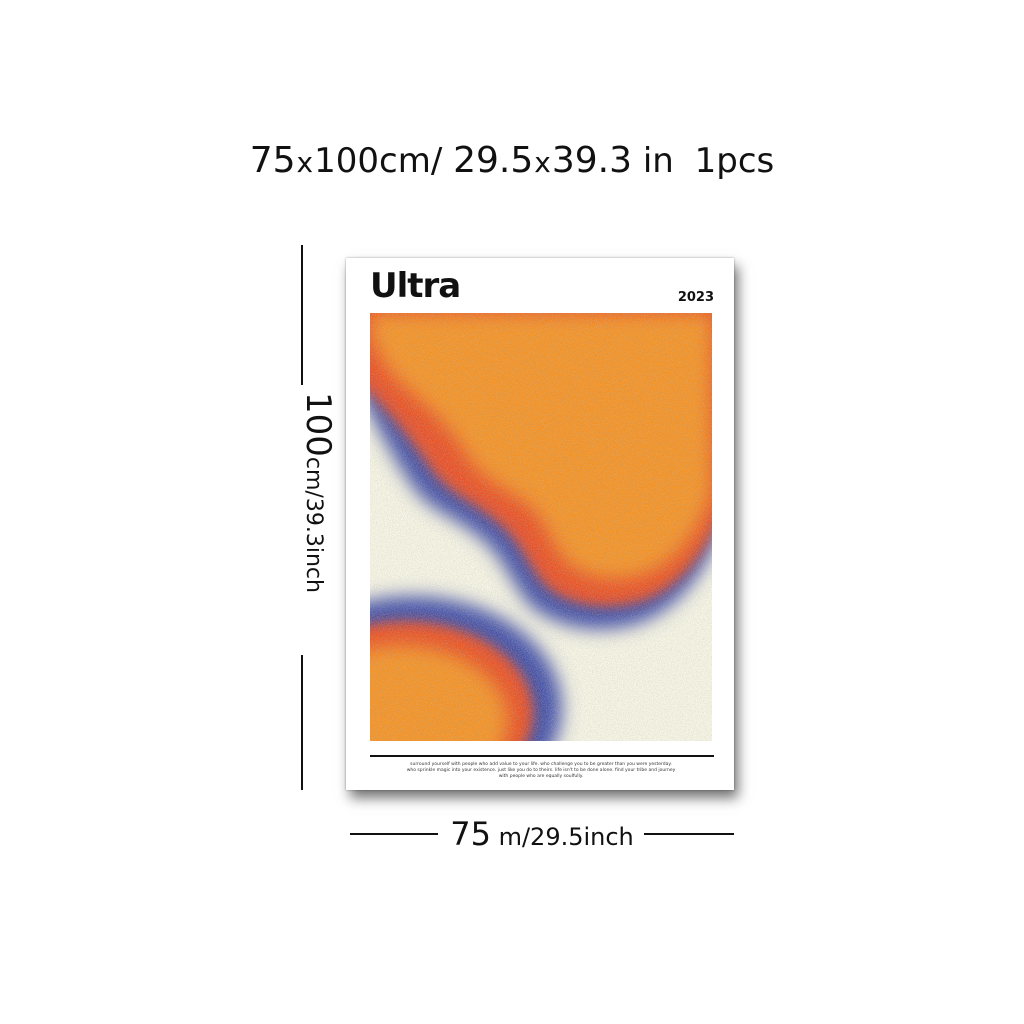  Describe the element at coordinates (695, 297) in the screenshot. I see `poster-year: 2023` at that location.